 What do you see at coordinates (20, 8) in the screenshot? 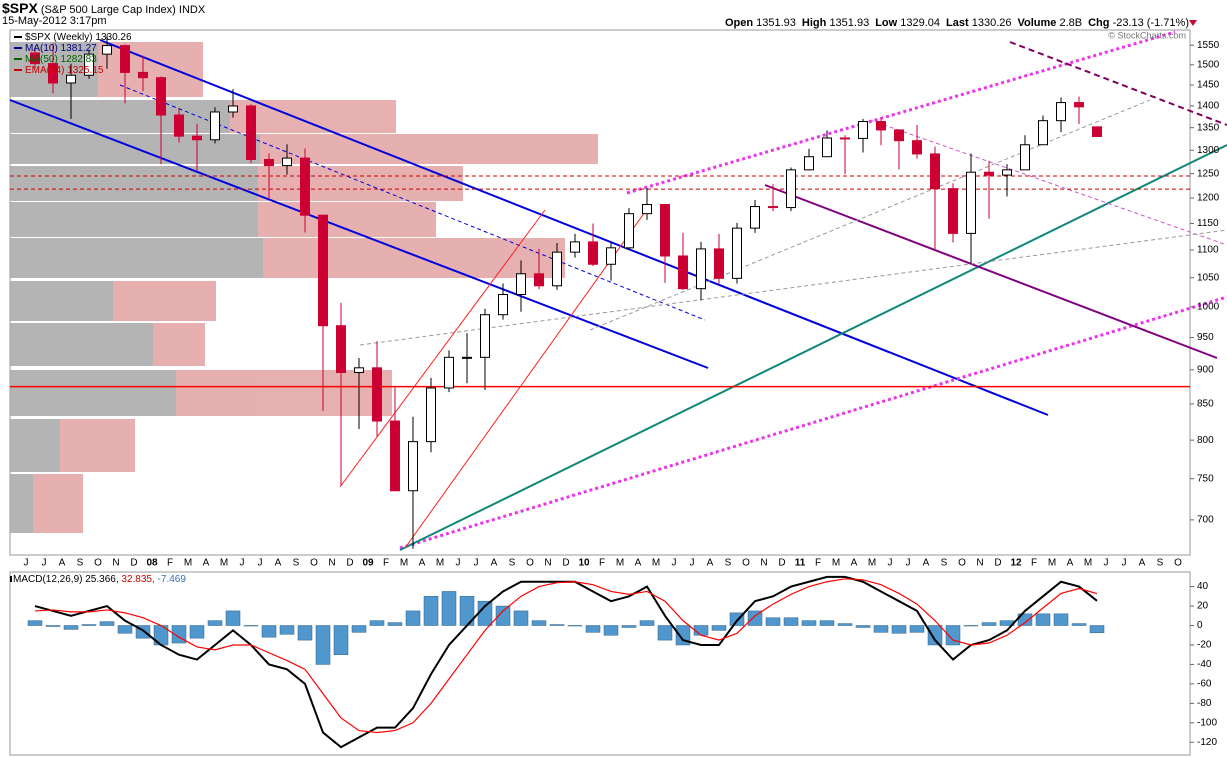
I see `symbol: $SPX` at bounding box center [20, 8].